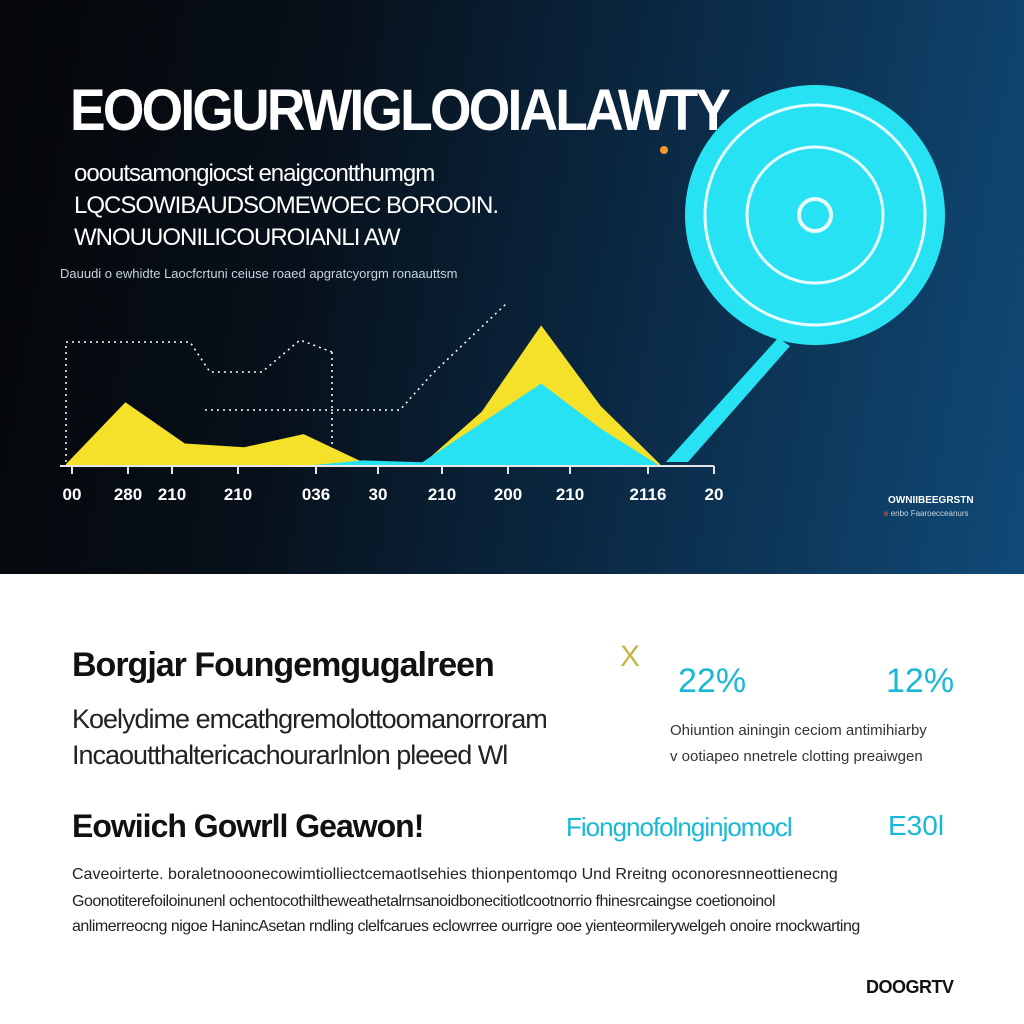 This screenshot has height=1024, width=1024. What do you see at coordinates (714, 494) in the screenshot?
I see `x-tick-label: 20` at bounding box center [714, 494].